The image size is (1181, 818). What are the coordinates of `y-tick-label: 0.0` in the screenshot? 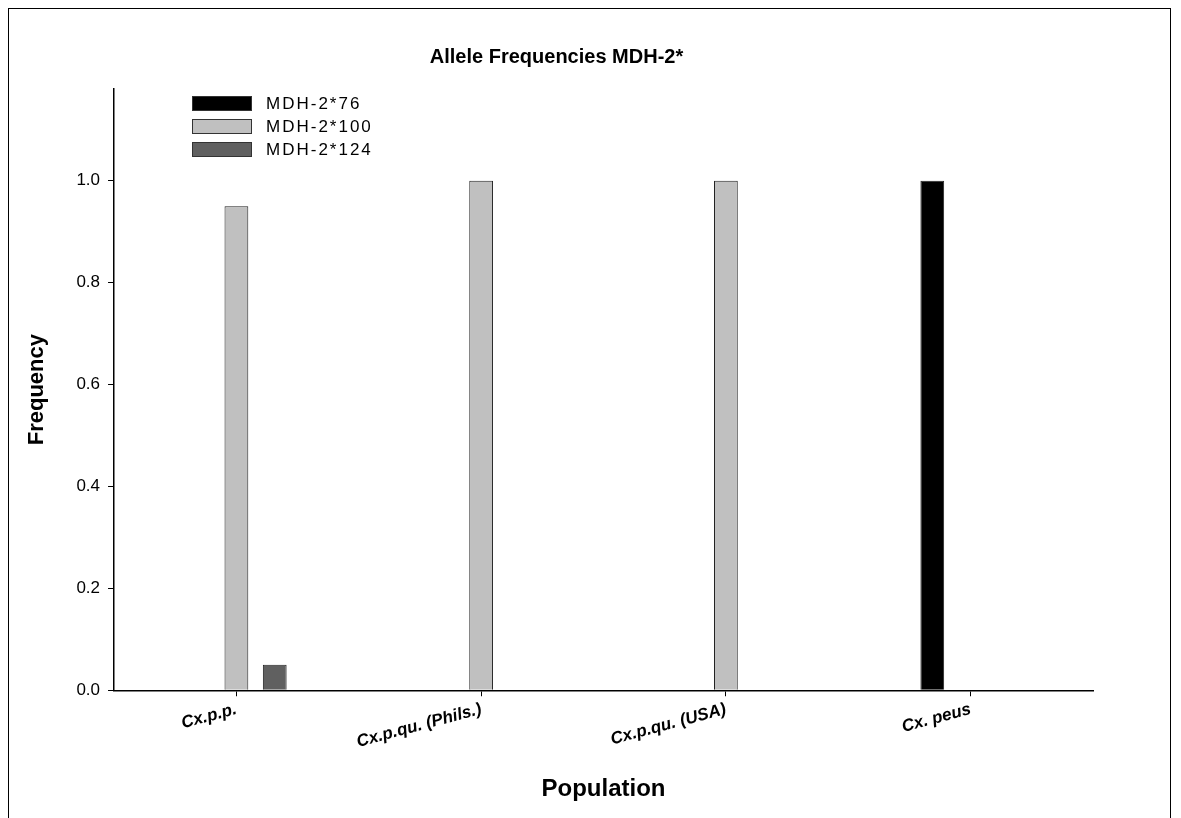 It's located at (88, 689).